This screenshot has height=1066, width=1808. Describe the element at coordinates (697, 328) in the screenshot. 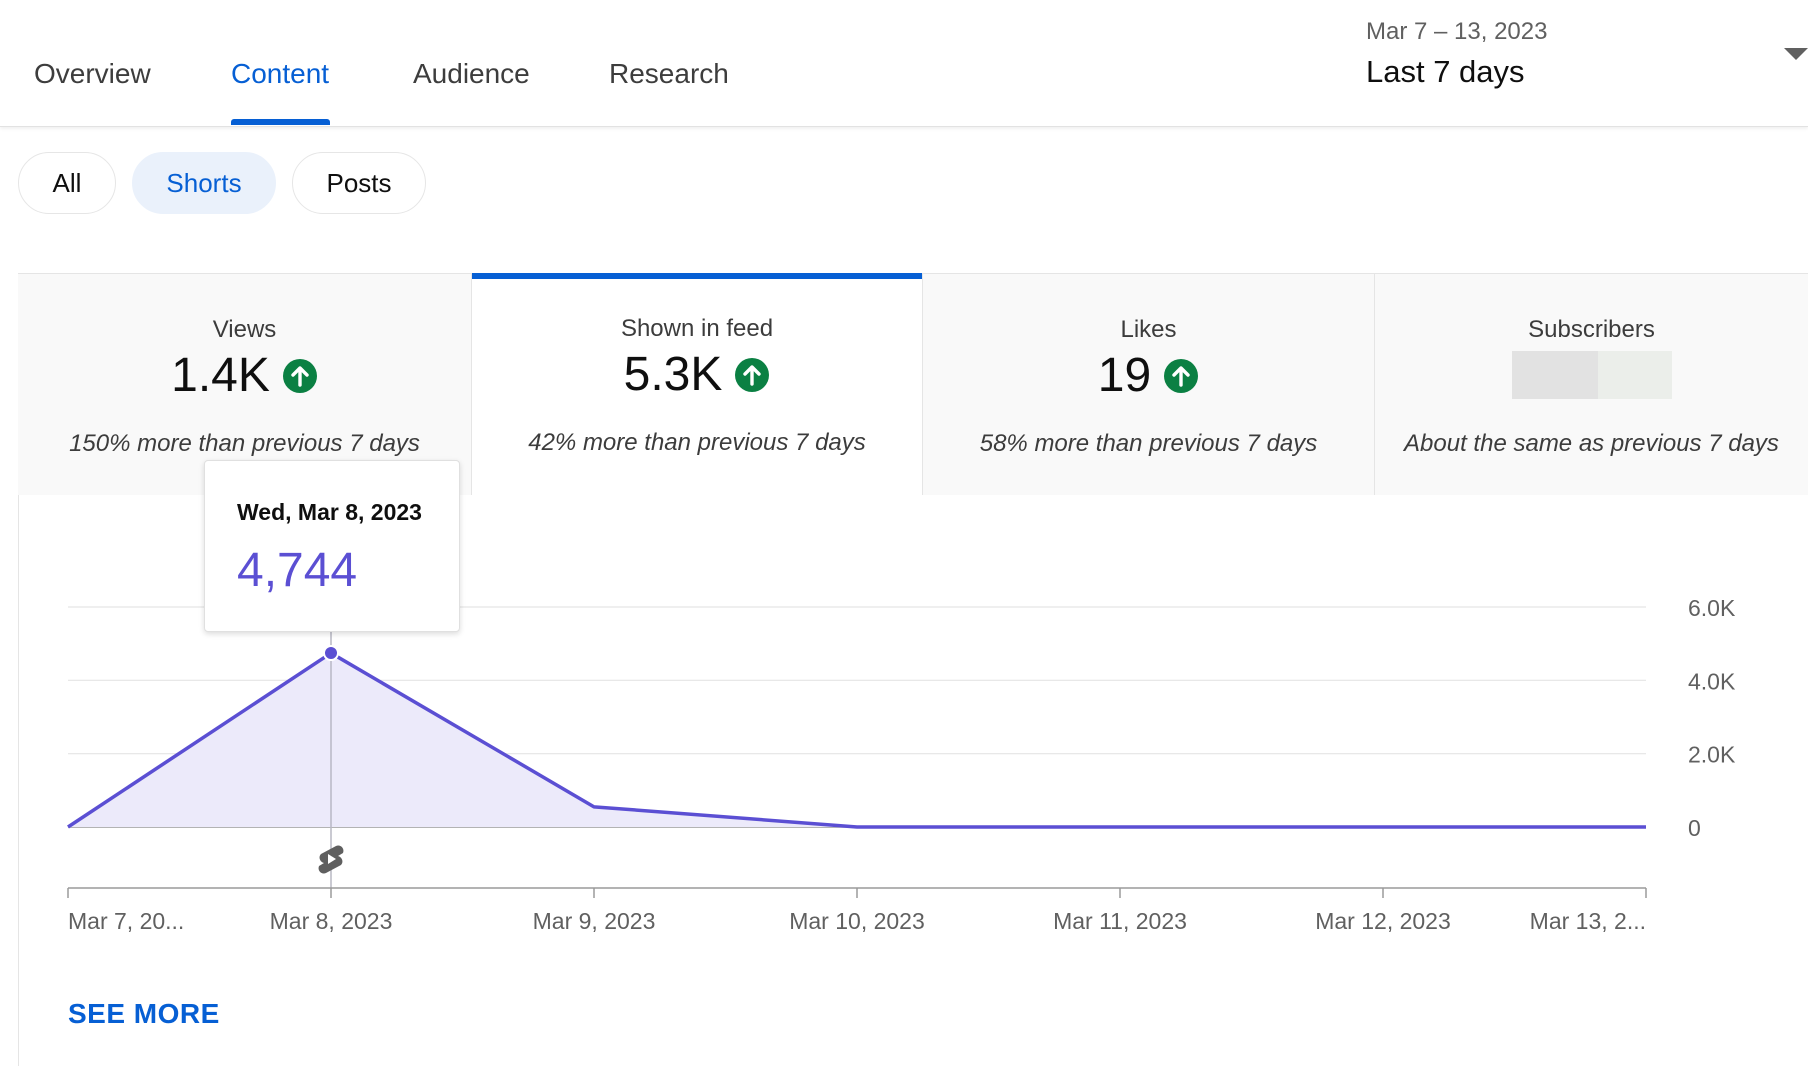

I see `metric-label: Shown in feed` at that location.